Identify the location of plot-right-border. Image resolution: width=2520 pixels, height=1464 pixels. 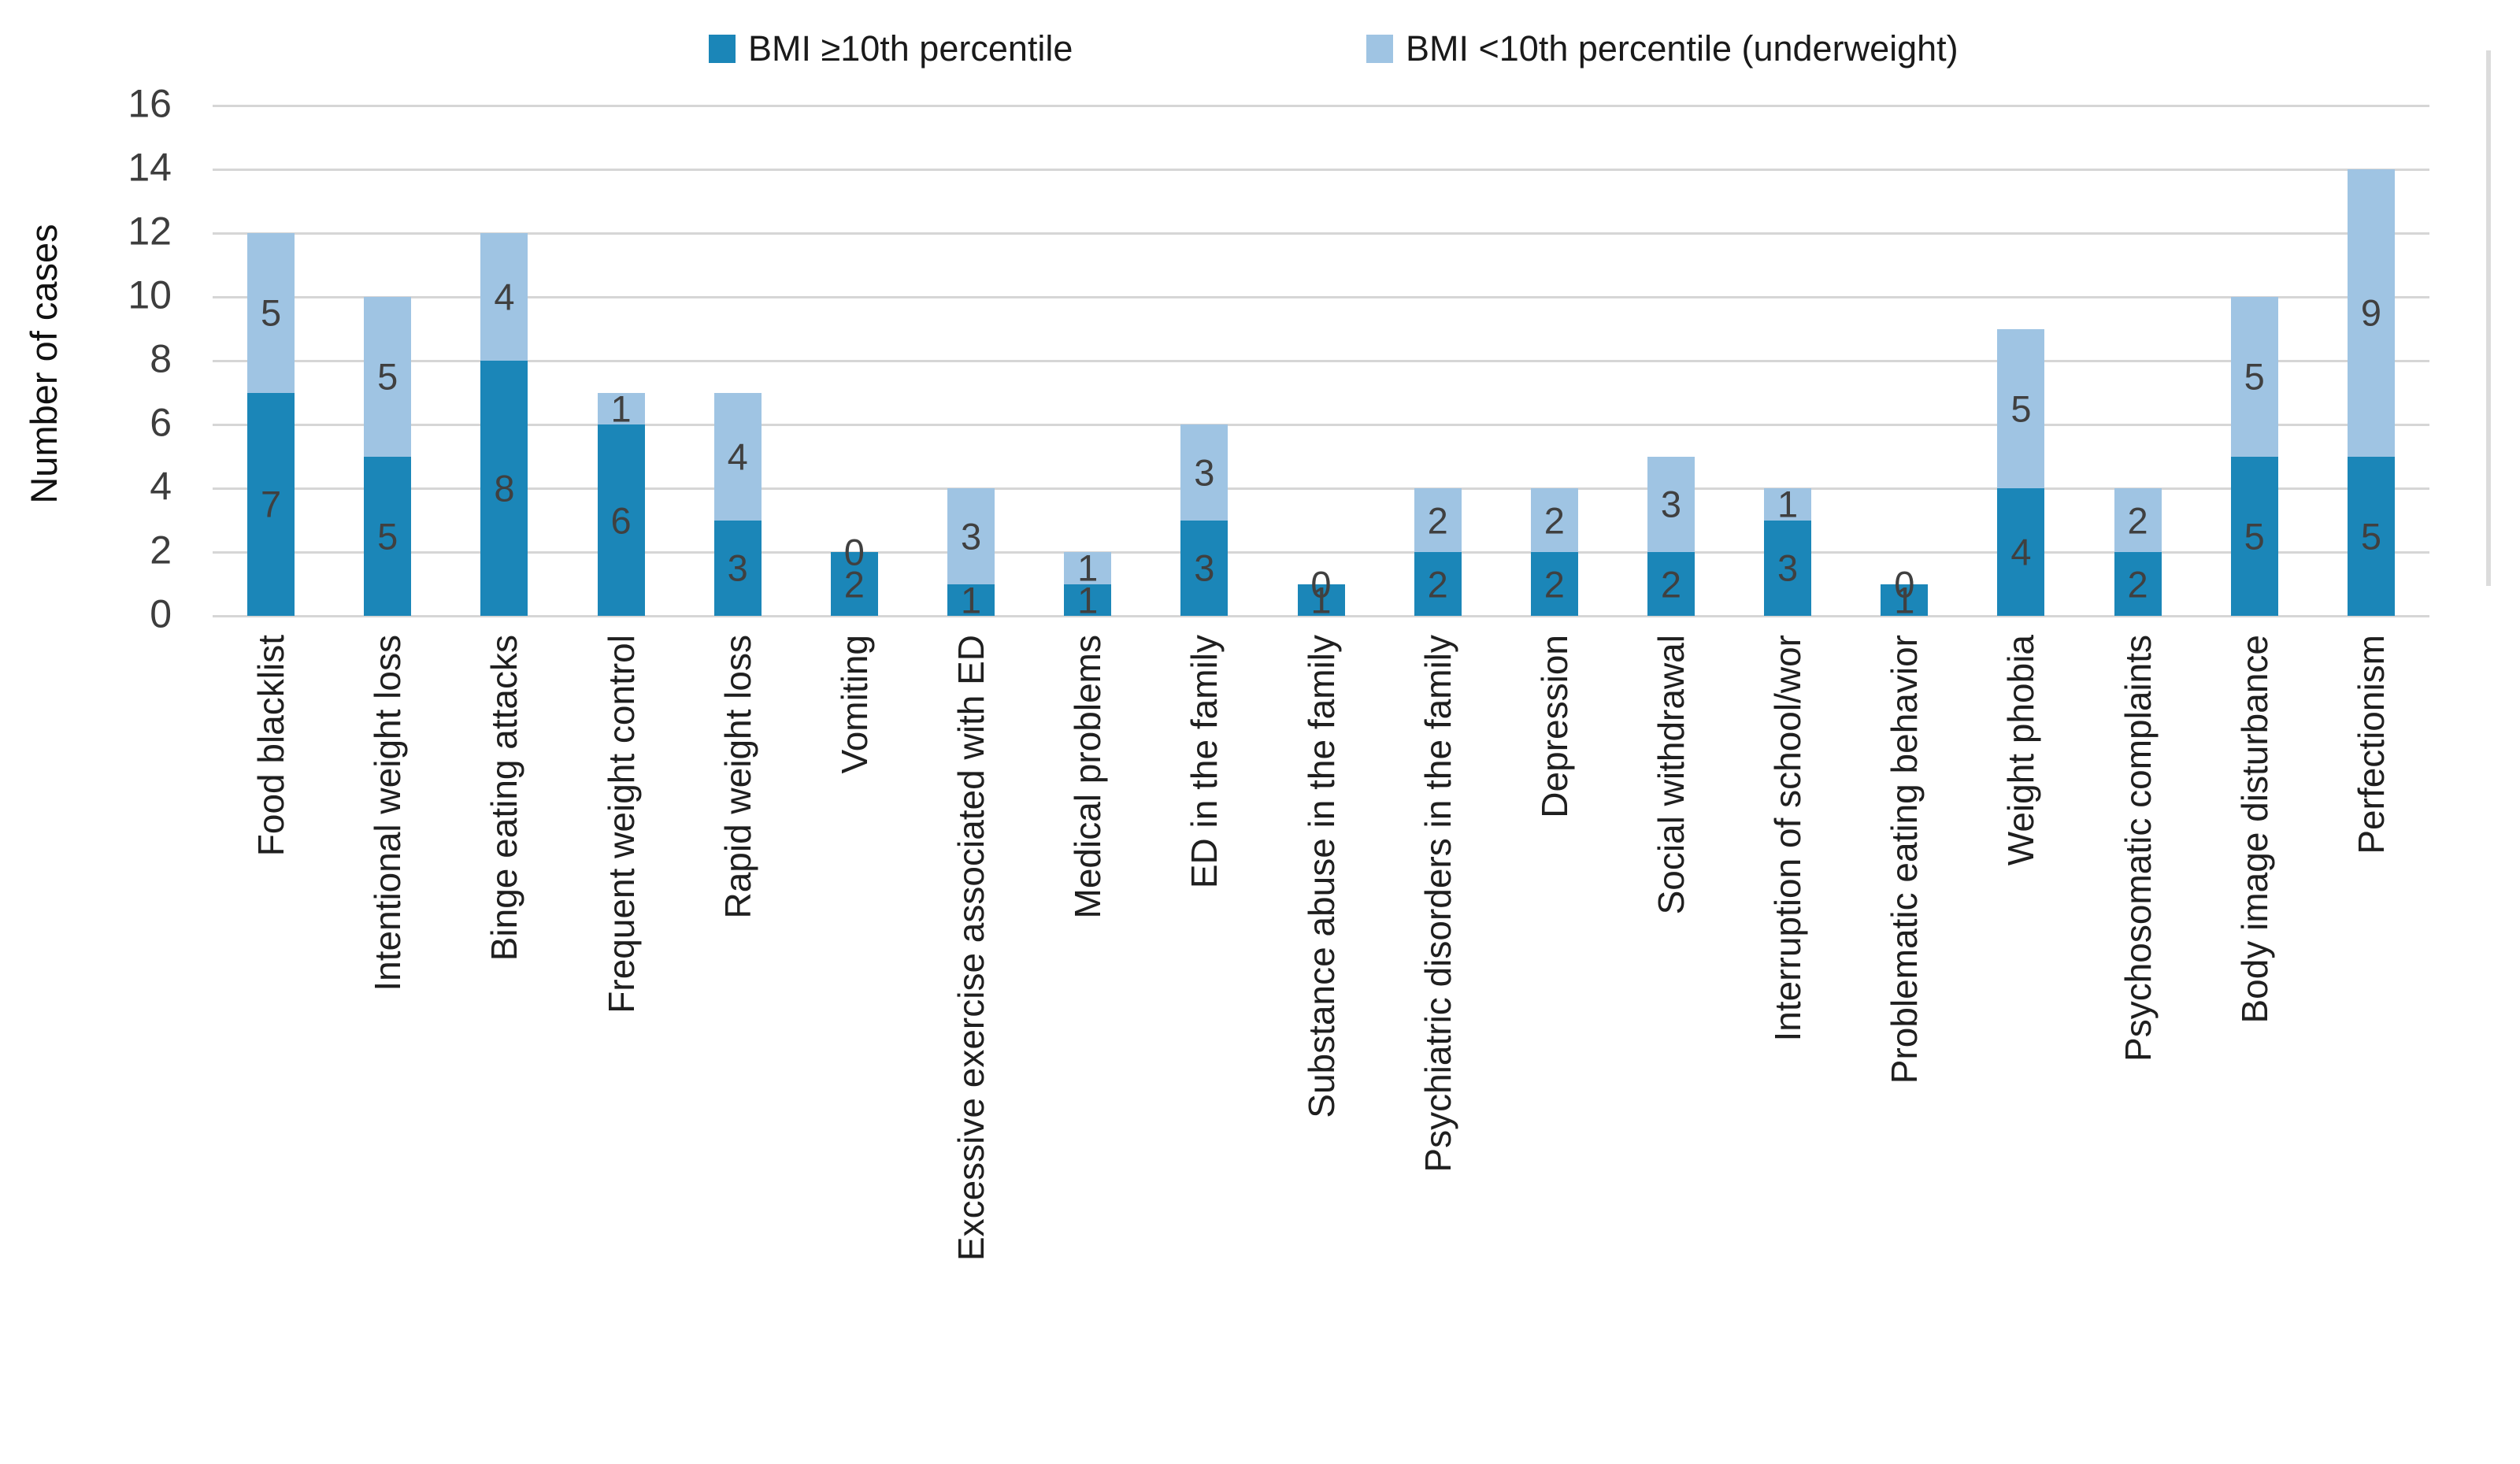
(2488, 318).